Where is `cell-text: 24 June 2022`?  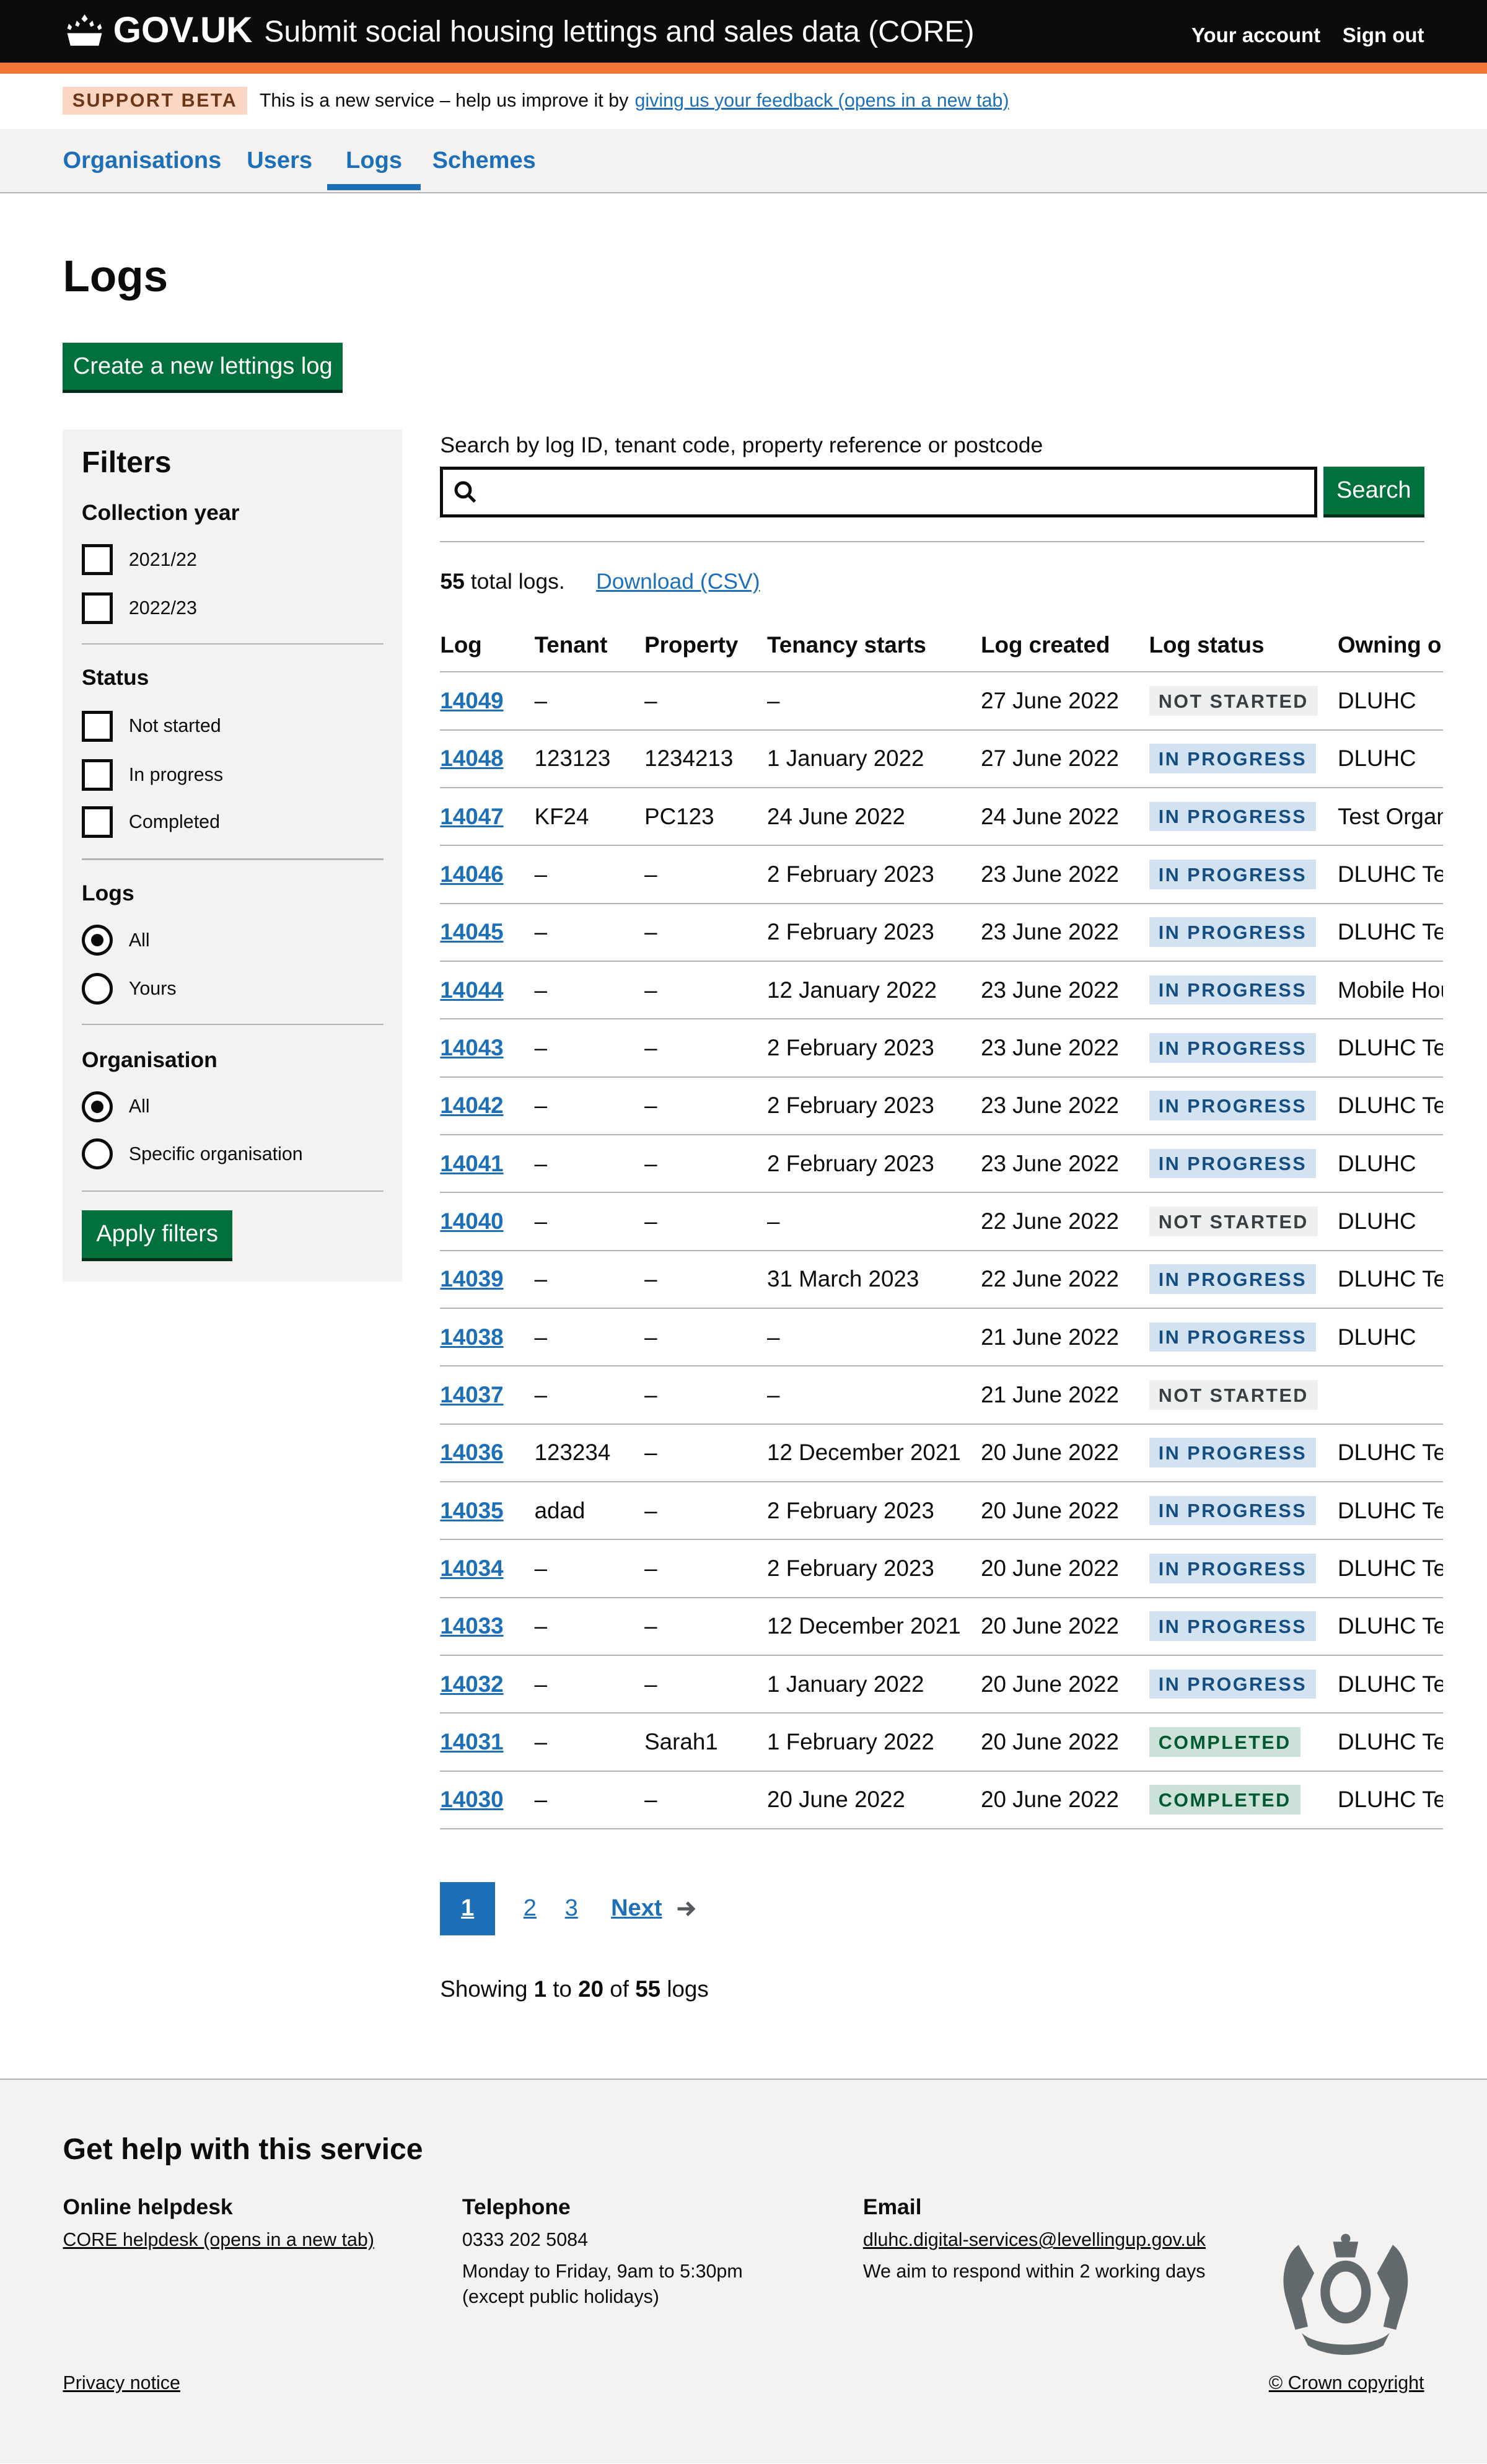 cell-text: 24 June 2022 is located at coordinates (1050, 816).